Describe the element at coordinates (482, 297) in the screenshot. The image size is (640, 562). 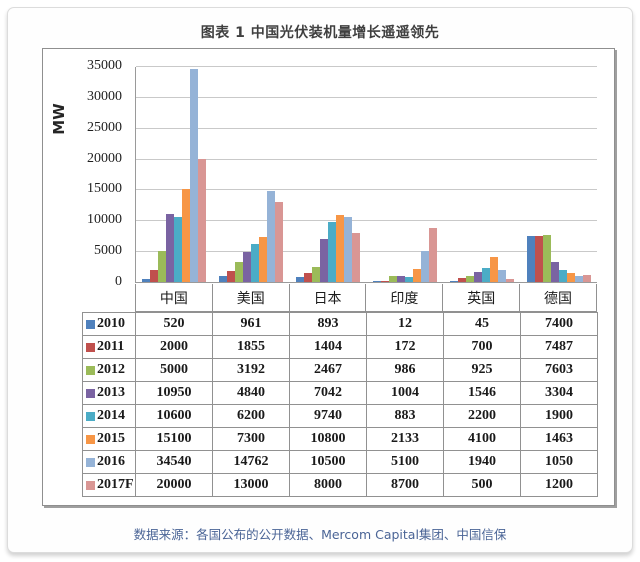
I see `category-label: 英国` at that location.